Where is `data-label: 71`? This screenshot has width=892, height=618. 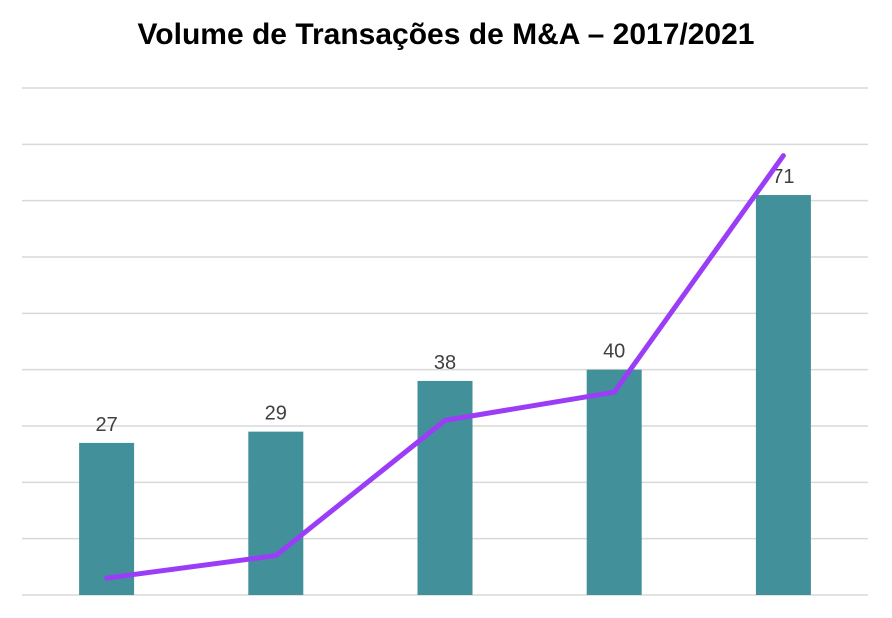 data-label: 71 is located at coordinates (783, 177).